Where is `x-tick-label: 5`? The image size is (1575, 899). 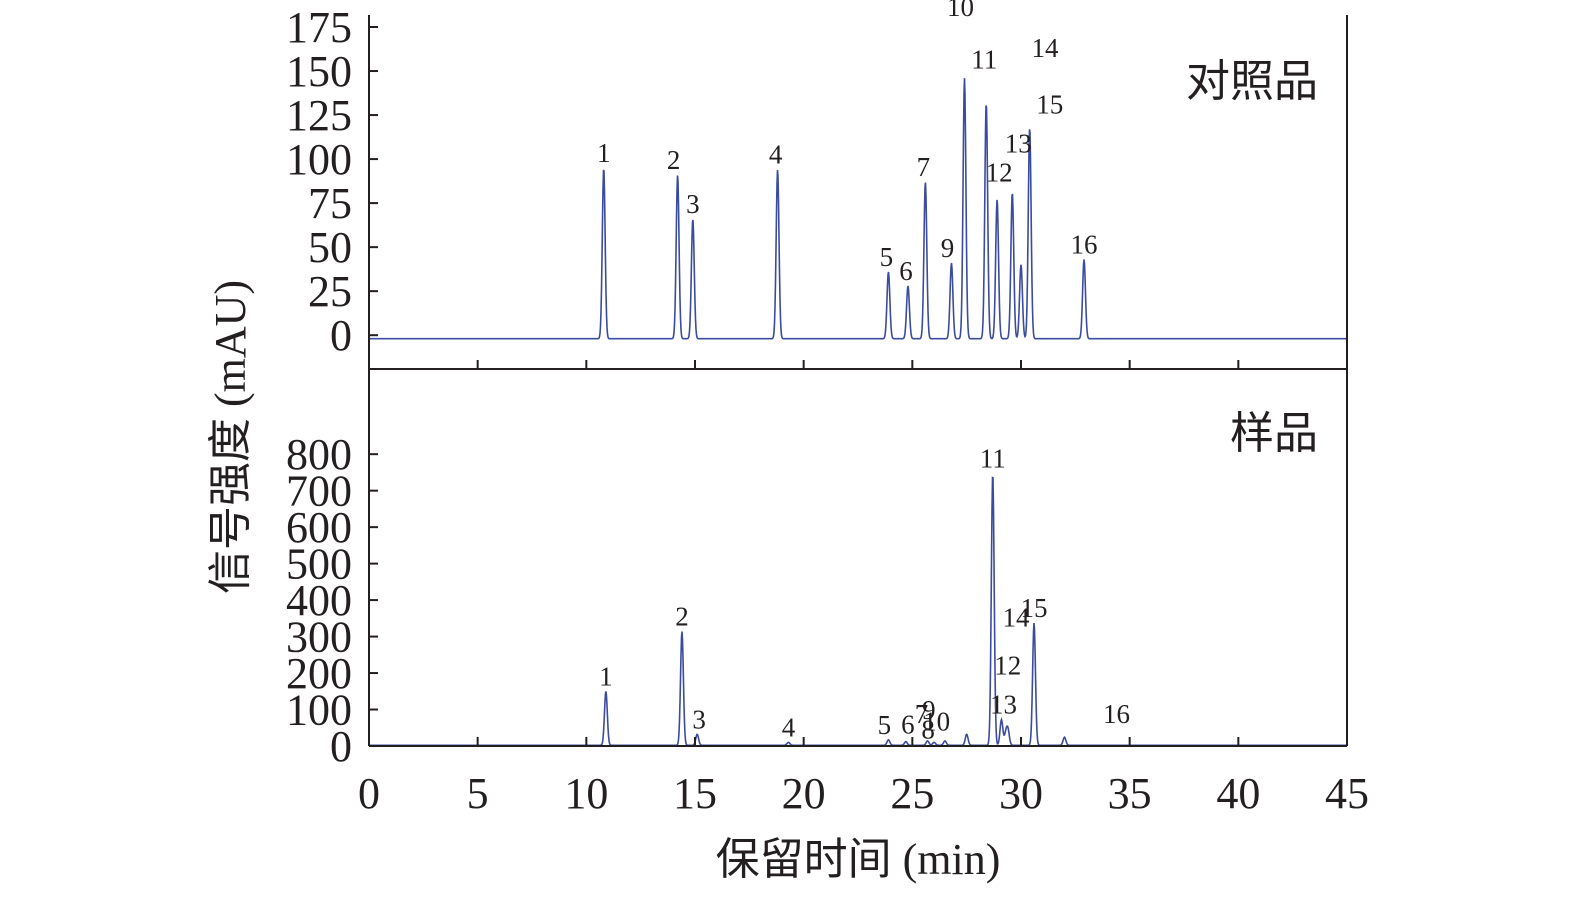
x-tick-label: 5 is located at coordinates (478, 793).